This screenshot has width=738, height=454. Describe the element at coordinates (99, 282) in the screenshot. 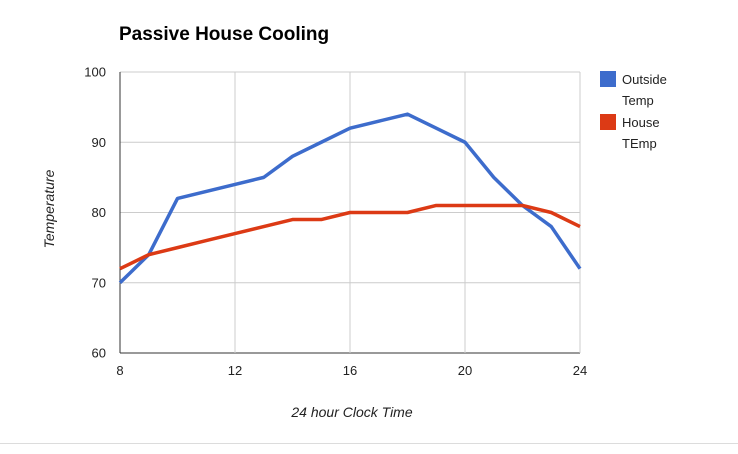

I see `y-tick-label: 70` at that location.